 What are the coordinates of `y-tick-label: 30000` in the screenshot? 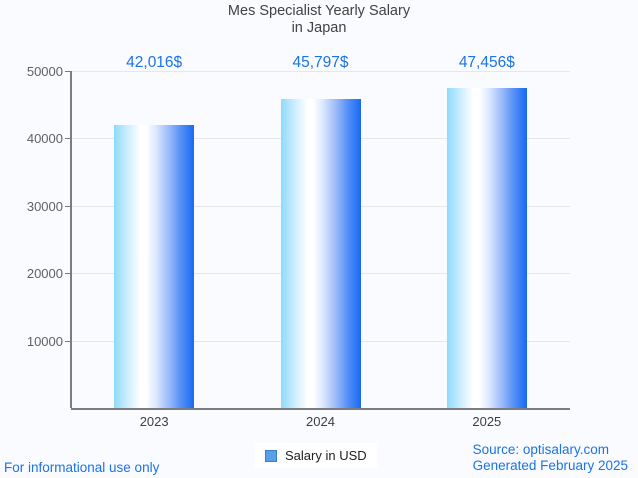 It's located at (44, 206).